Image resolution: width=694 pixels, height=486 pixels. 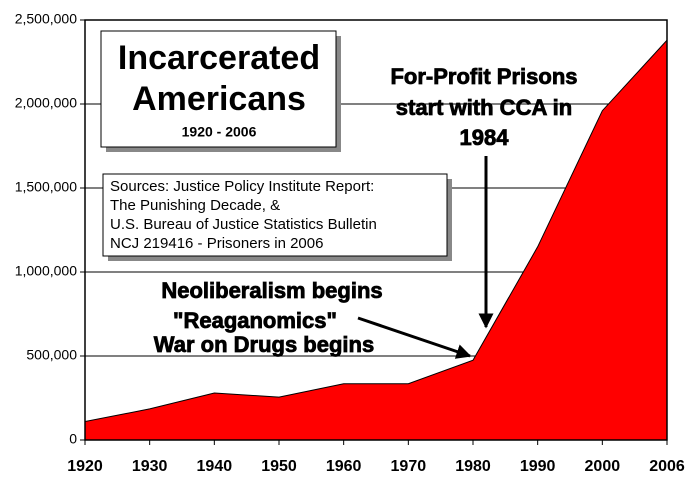 What do you see at coordinates (73, 439) in the screenshot?
I see `y-tick-label: 0` at bounding box center [73, 439].